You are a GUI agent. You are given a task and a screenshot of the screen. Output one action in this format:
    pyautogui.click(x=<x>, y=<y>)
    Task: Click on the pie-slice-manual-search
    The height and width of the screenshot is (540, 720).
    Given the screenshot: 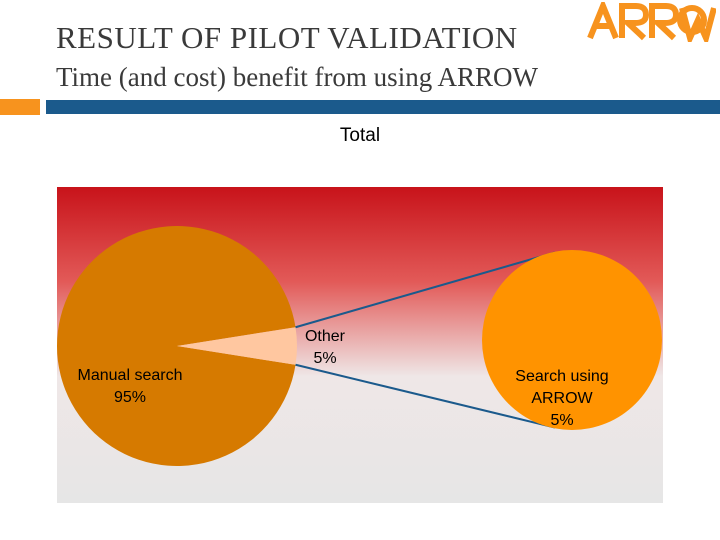 What is the action you would take?
    pyautogui.click(x=176, y=346)
    